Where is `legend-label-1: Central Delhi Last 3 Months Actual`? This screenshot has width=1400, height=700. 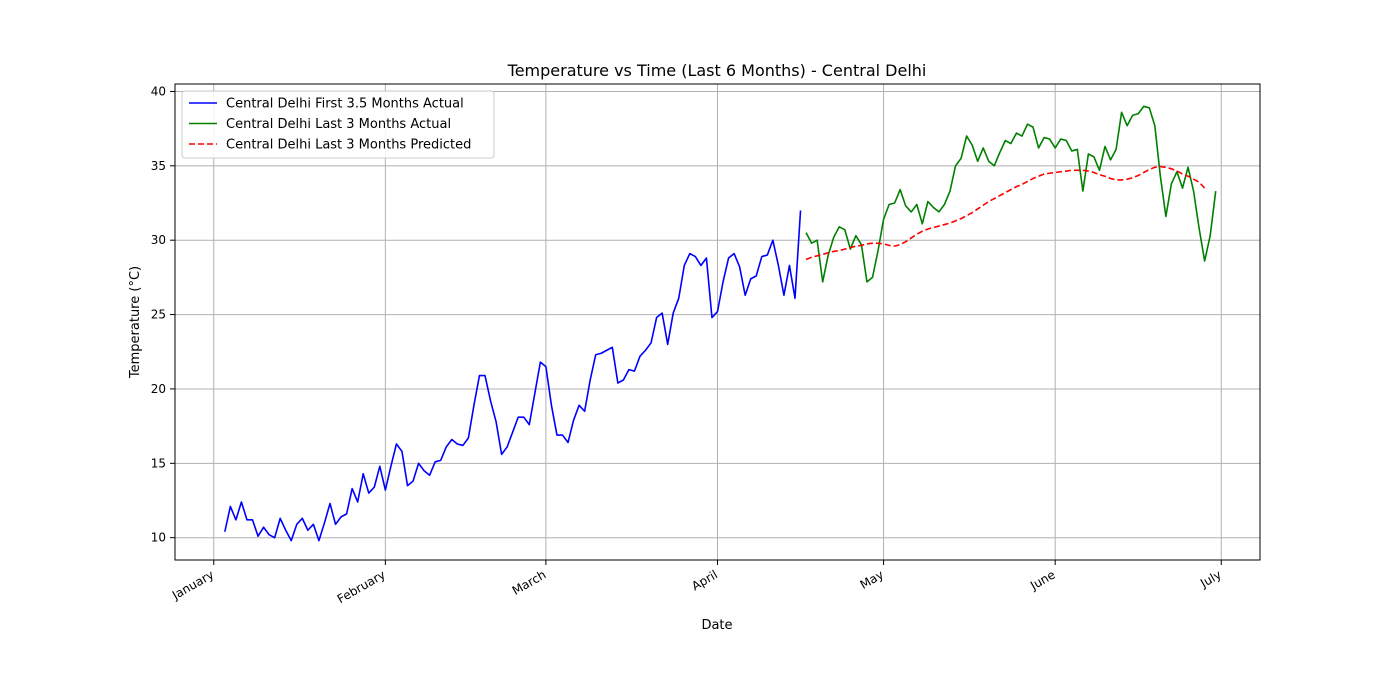 legend-label-1: Central Delhi Last 3 Months Actual is located at coordinates (338, 124).